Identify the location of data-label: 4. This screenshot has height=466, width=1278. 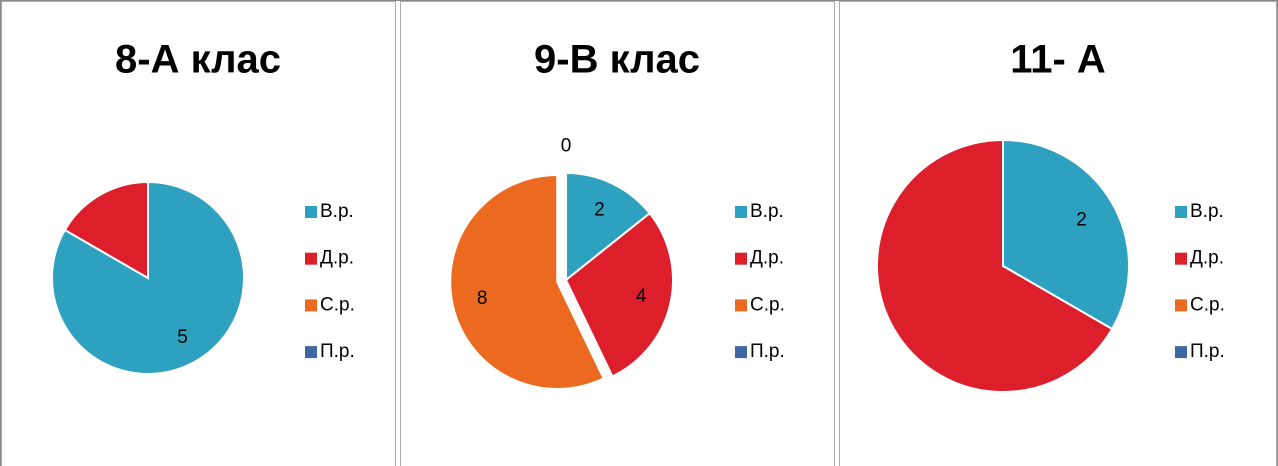
(641, 296).